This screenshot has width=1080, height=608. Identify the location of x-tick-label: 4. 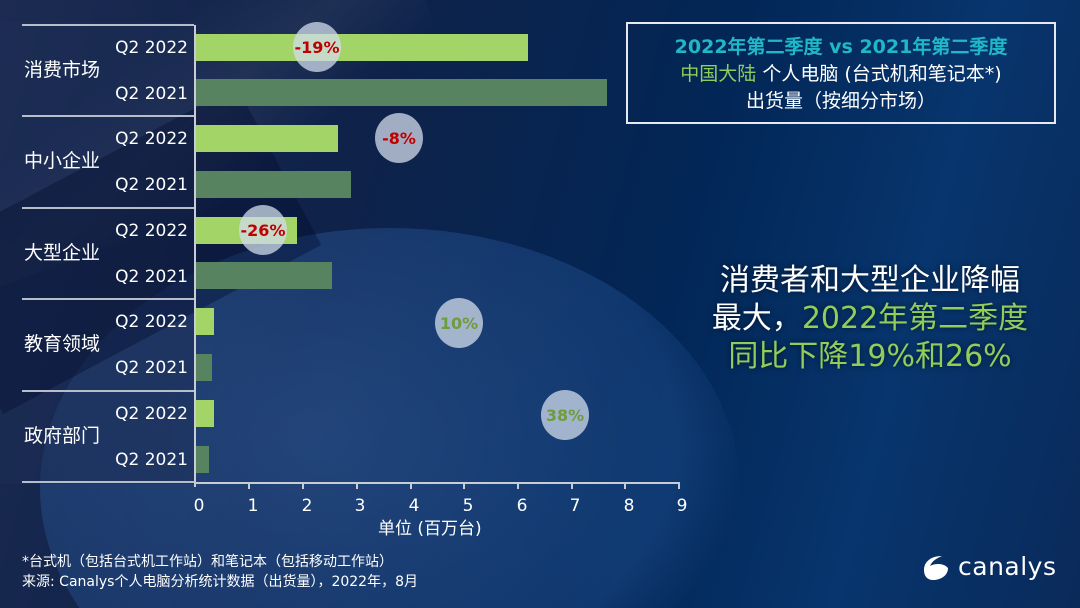
(414, 506).